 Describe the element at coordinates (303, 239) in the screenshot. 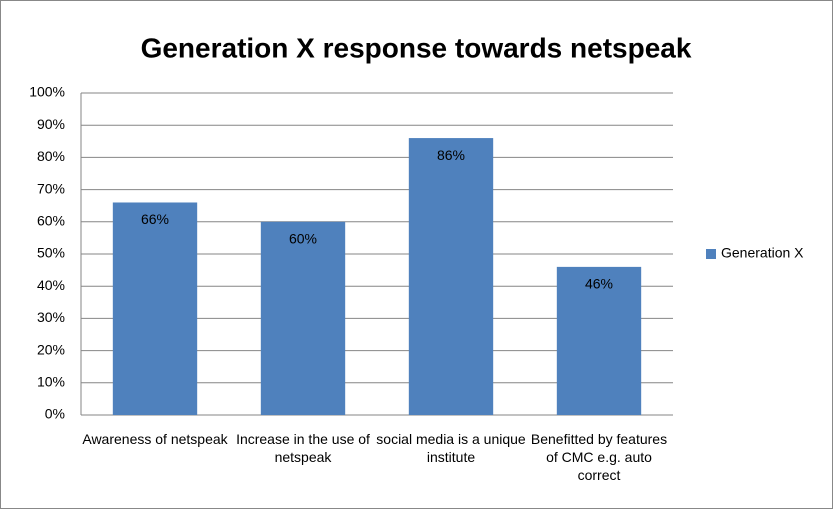

I see `data-label: 60%` at that location.